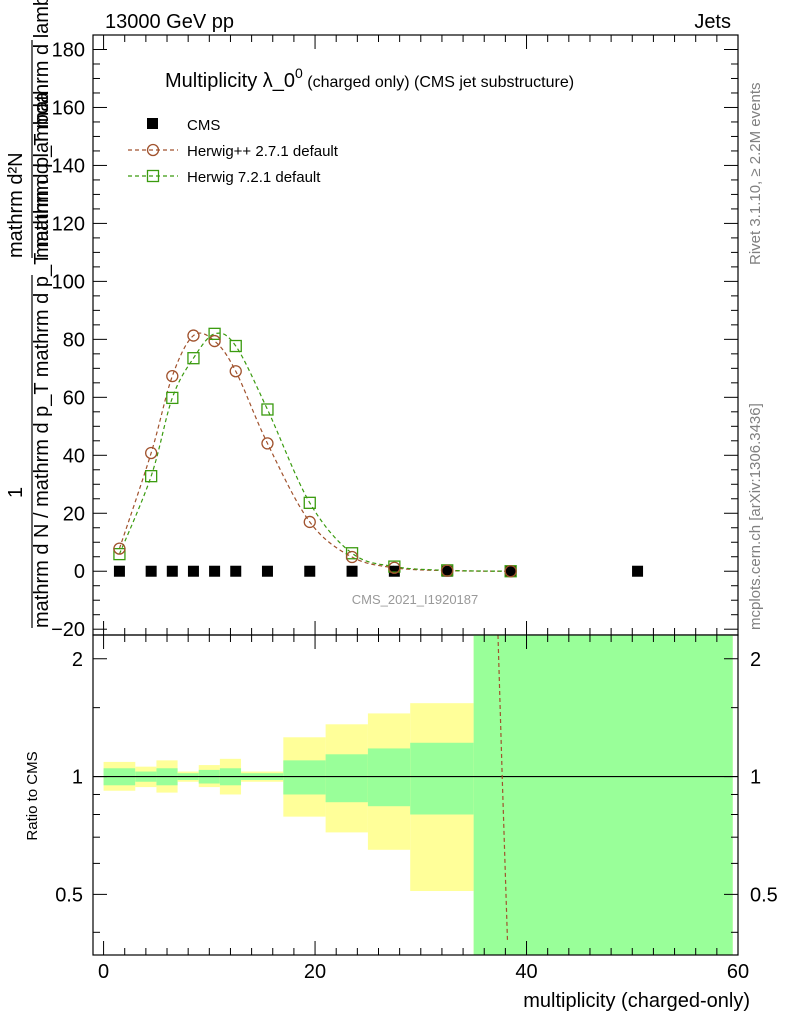 Image resolution: width=786 pixels, height=1024 pixels. I want to click on ratio-y-tick-label-right: 1, so click(755, 778).